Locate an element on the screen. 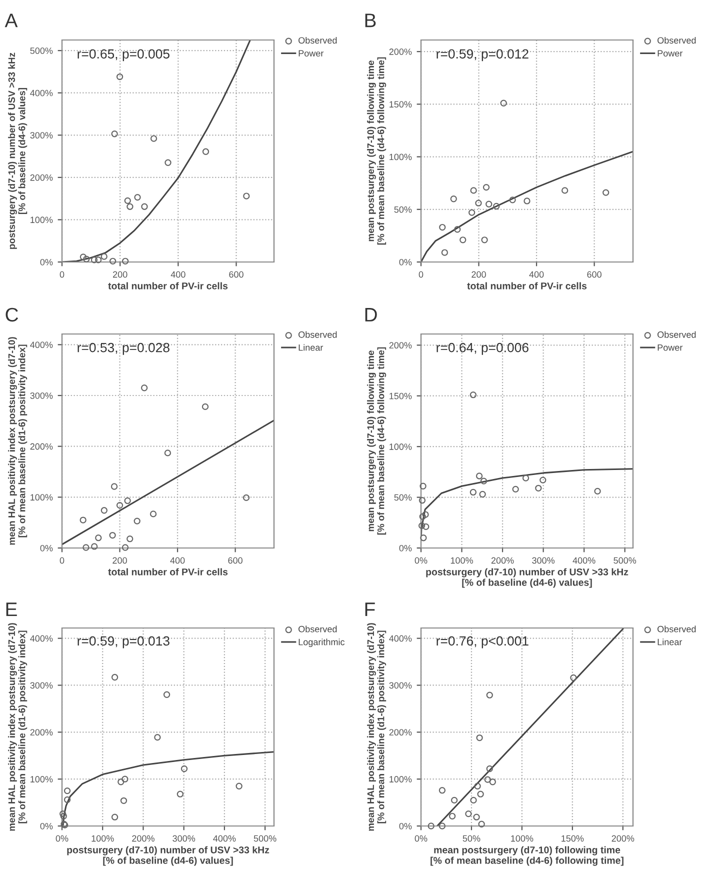  legend-label: Logarithmic is located at coordinates (321, 643).